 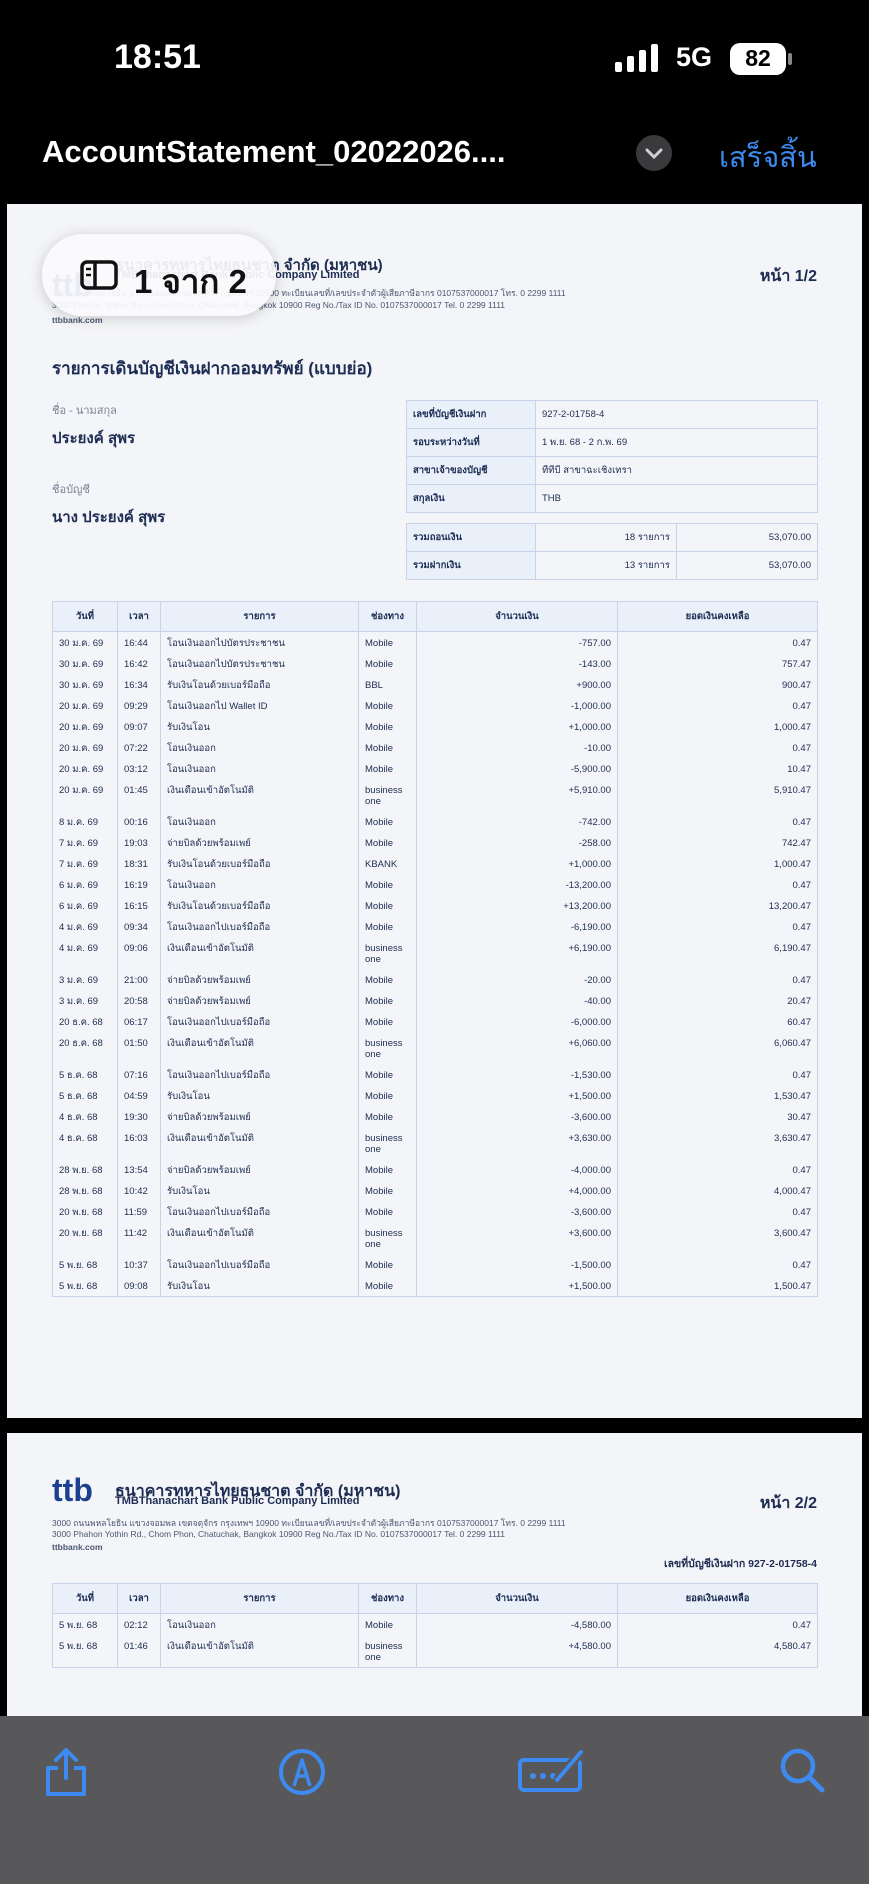 What do you see at coordinates (717, 1000) in the screenshot?
I see `balance-cell: 20.47` at bounding box center [717, 1000].